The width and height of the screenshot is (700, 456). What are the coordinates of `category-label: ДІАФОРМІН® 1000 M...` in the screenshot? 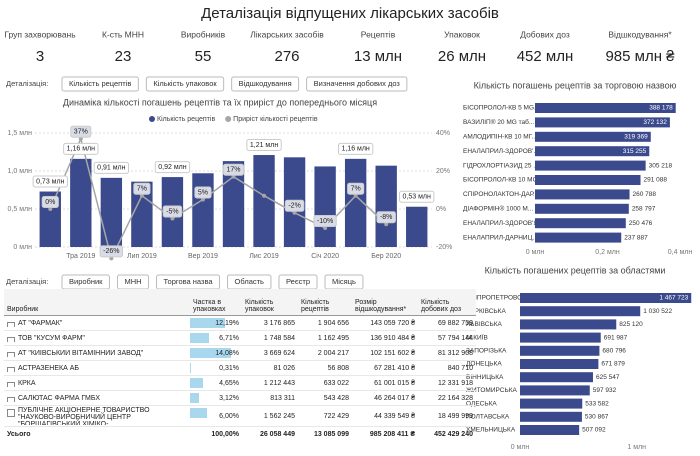 It's located at (498, 209).